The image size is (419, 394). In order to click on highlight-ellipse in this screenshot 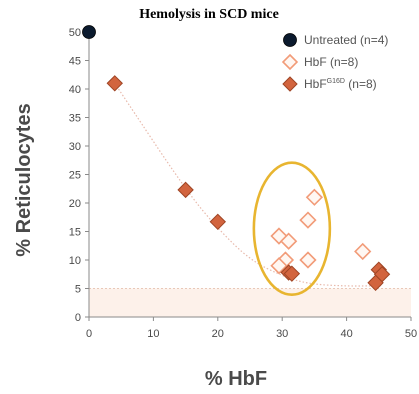, I will do `click(292, 228)`.